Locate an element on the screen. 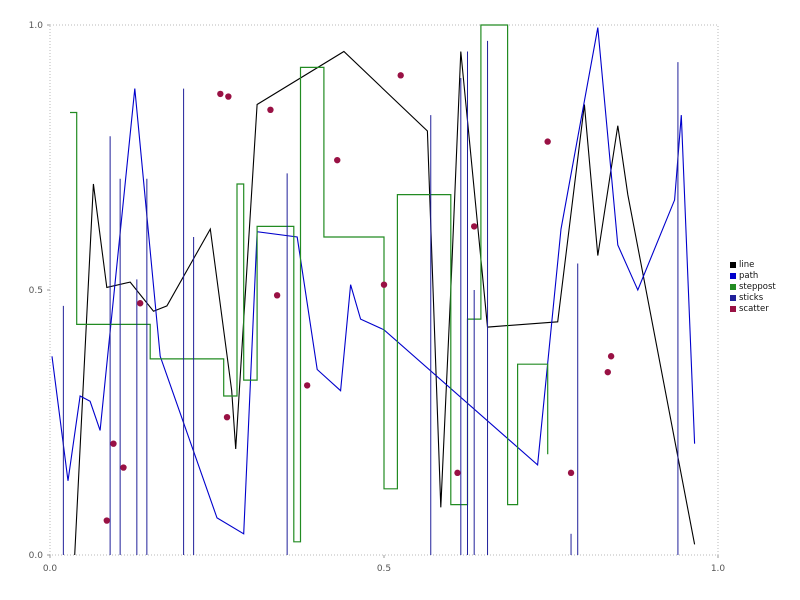  legend-label-sticks: sticks is located at coordinates (751, 298).